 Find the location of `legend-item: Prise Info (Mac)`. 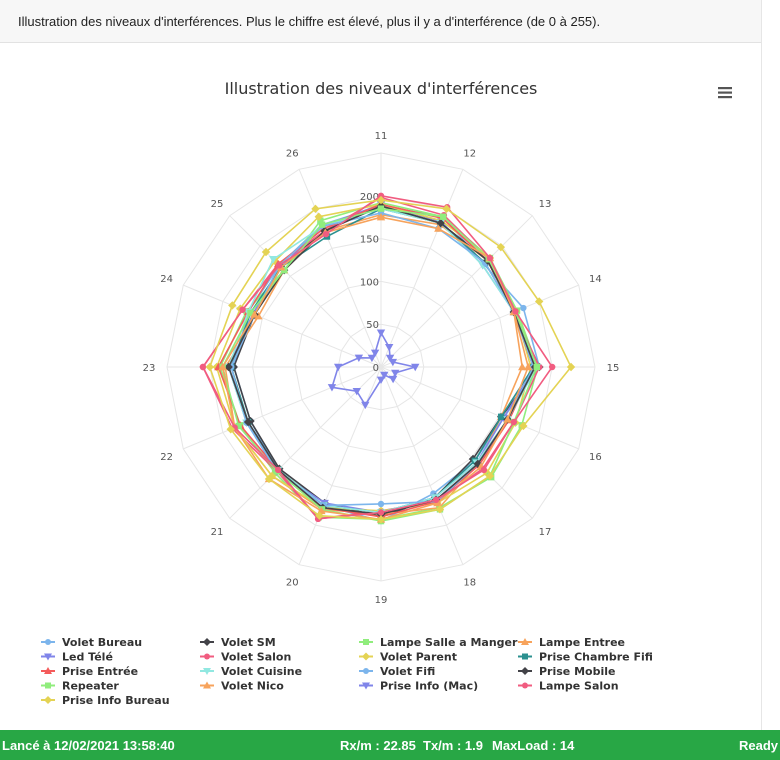

legend-item: Prise Info (Mac) is located at coordinates (418, 686).